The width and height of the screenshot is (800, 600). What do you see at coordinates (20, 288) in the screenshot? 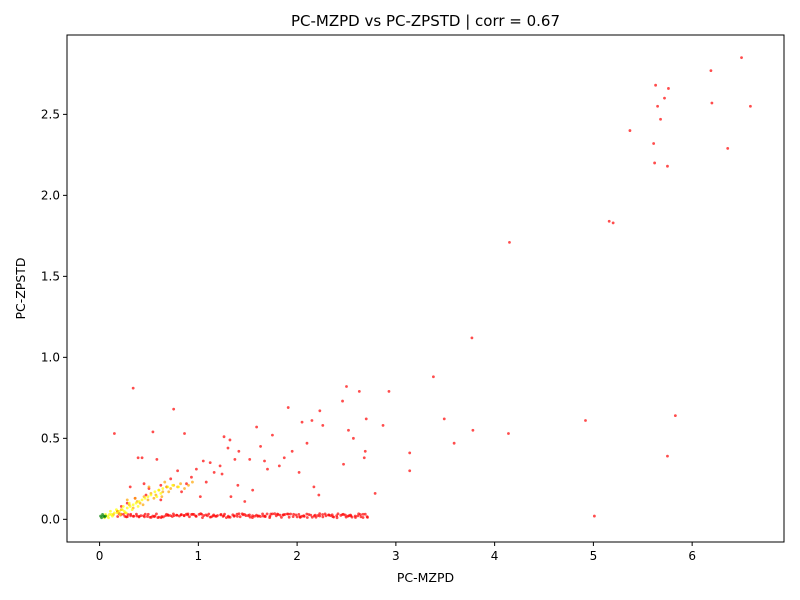
I see `y-axis-label: PC-ZPSTD` at bounding box center [20, 288].